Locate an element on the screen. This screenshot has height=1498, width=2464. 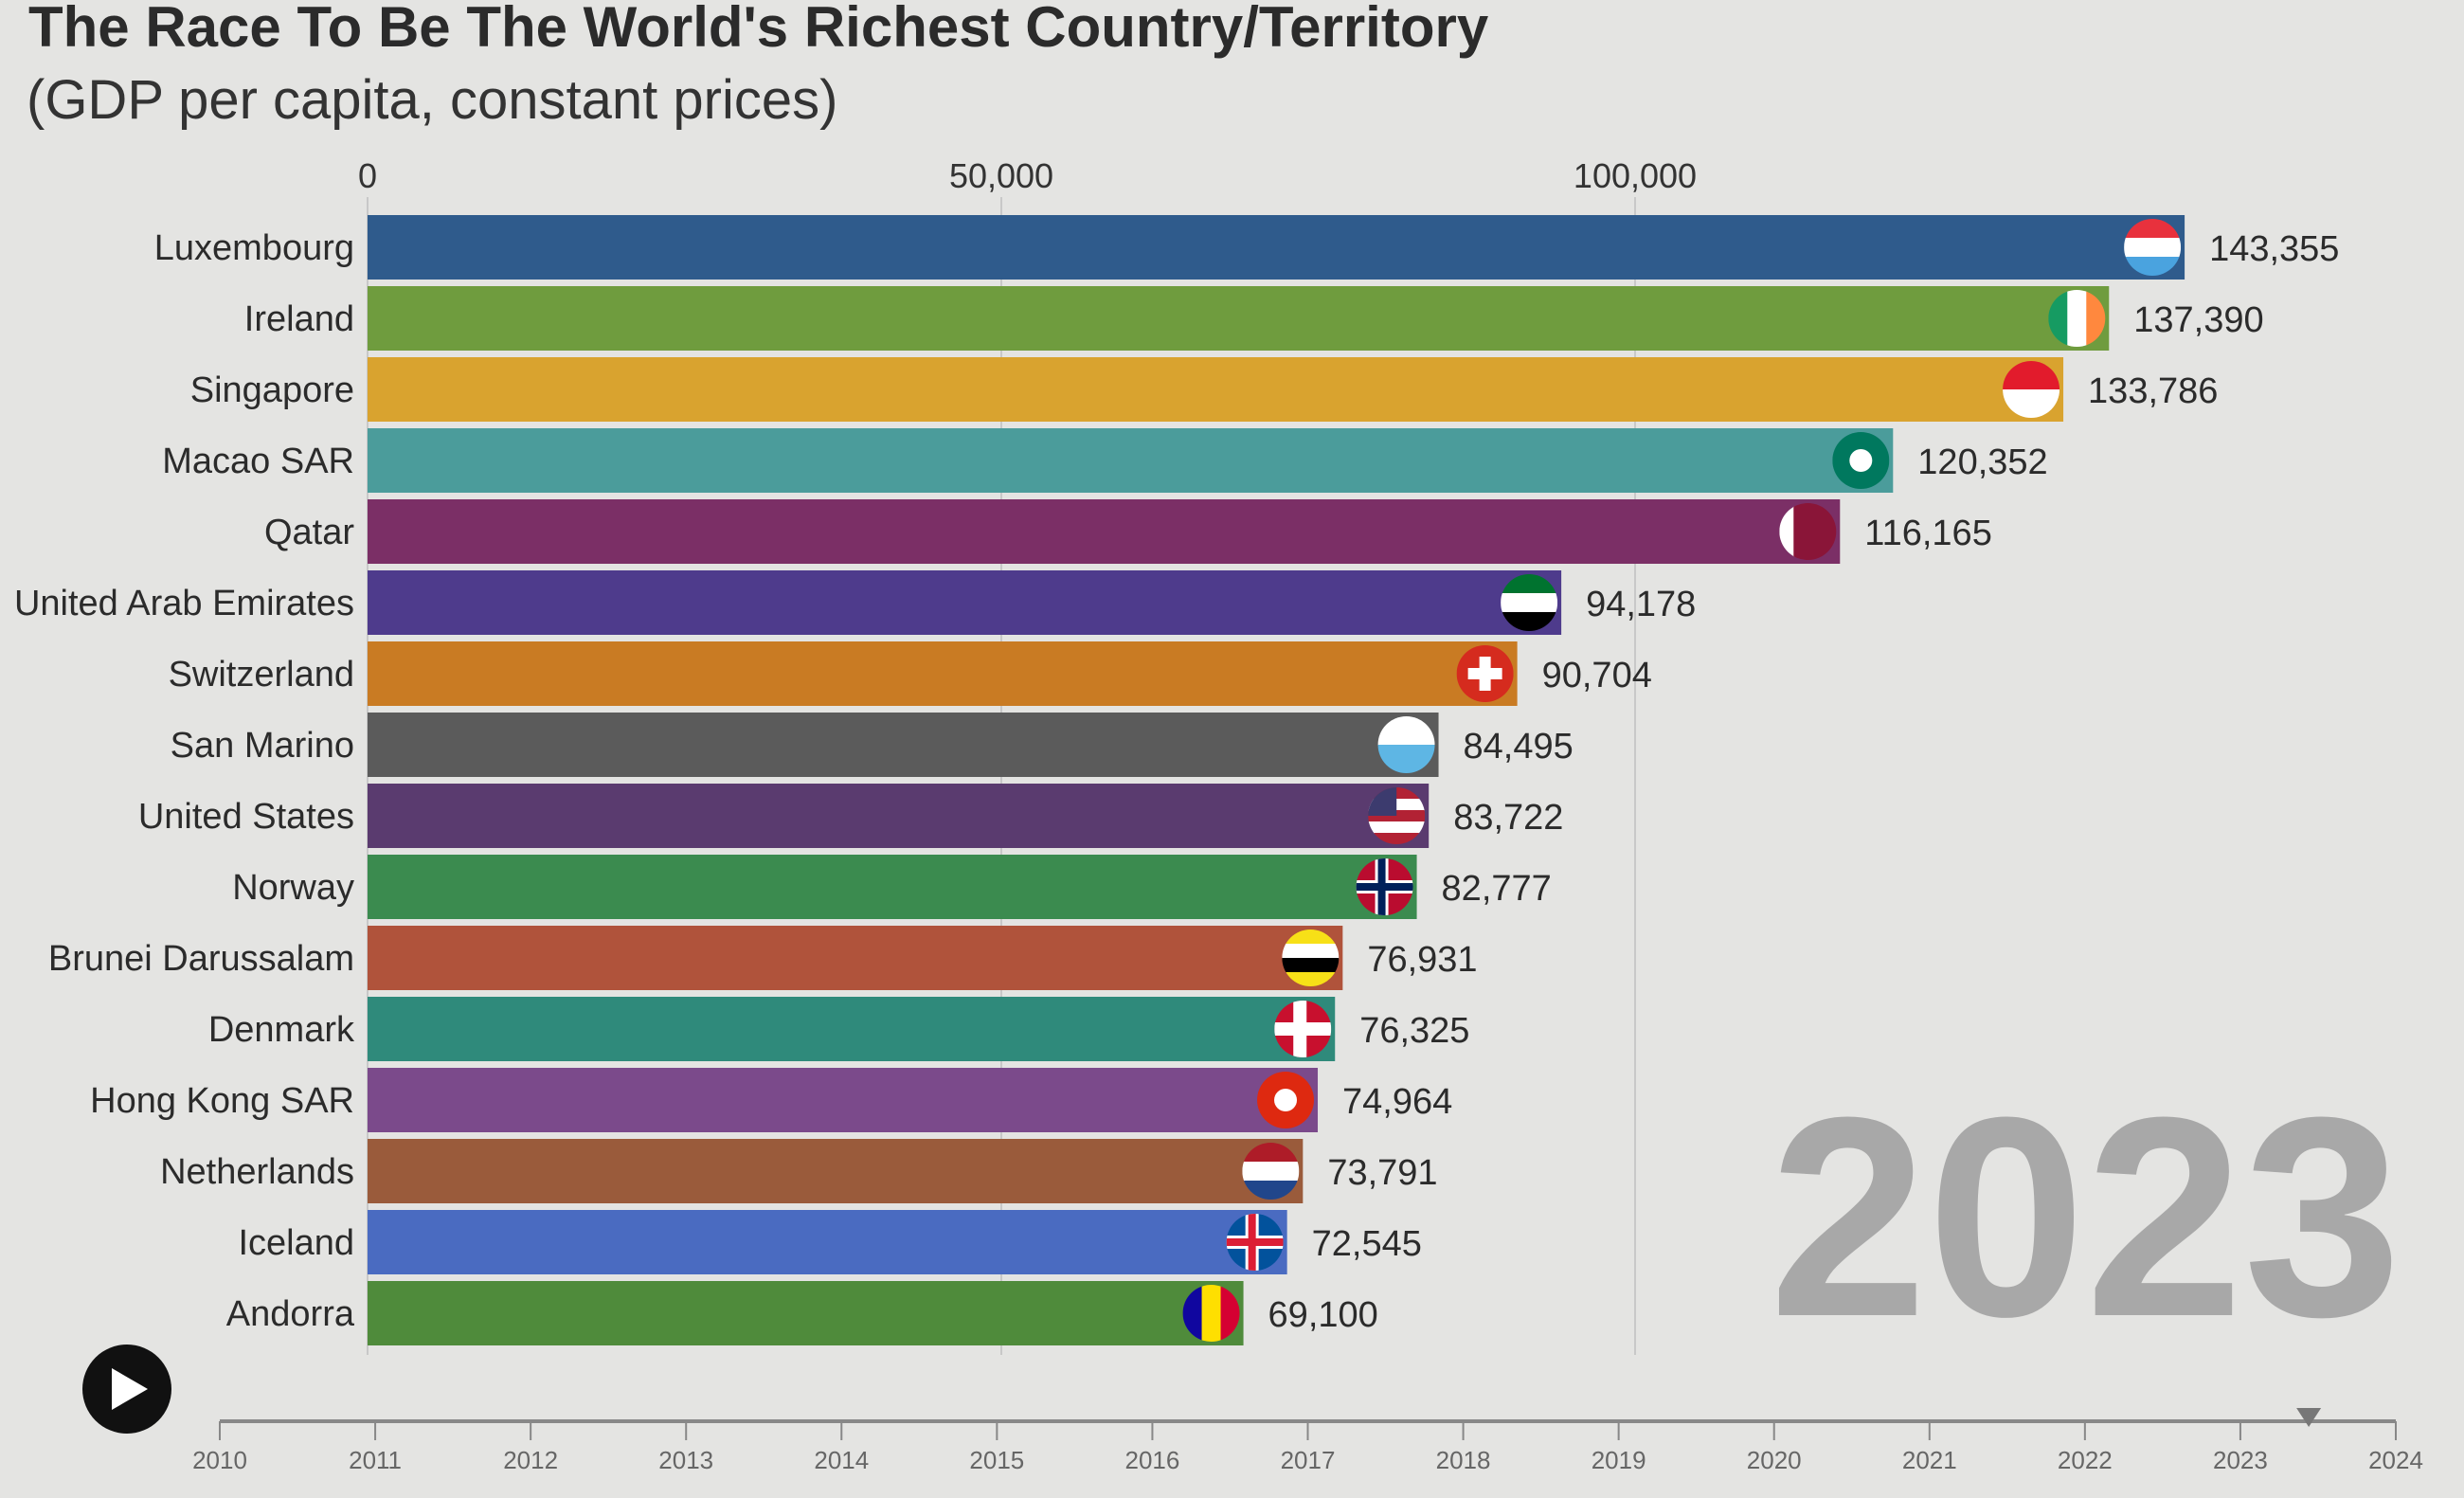
value-label: 90,704 is located at coordinates (1597, 675).